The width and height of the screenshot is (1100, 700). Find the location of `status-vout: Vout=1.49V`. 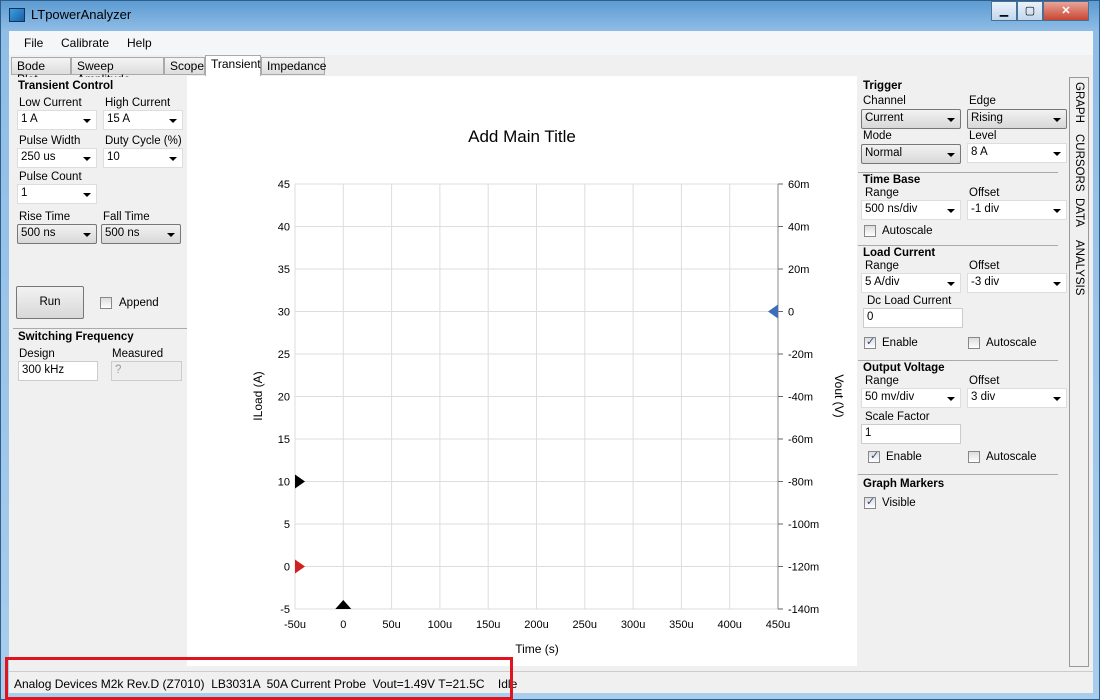

status-vout: Vout=1.49V is located at coordinates (404, 684).